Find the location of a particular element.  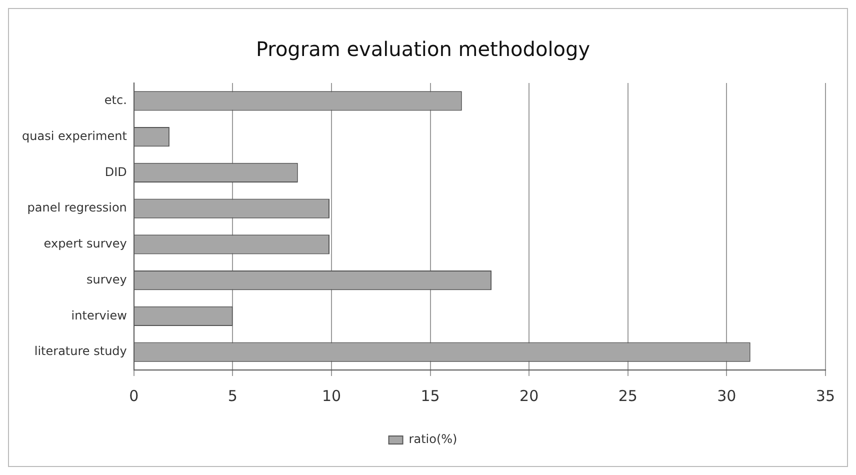

y-tick-label: survey is located at coordinates (106, 279).